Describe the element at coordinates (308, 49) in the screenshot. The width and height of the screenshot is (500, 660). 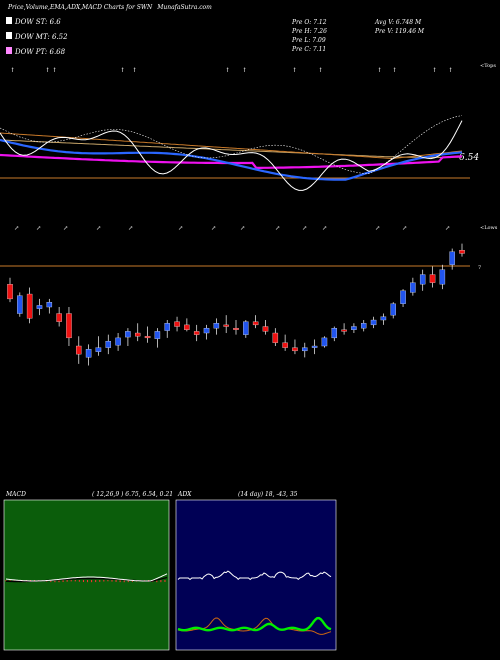
I see `prev-close: Pre C: 7.11` at that location.